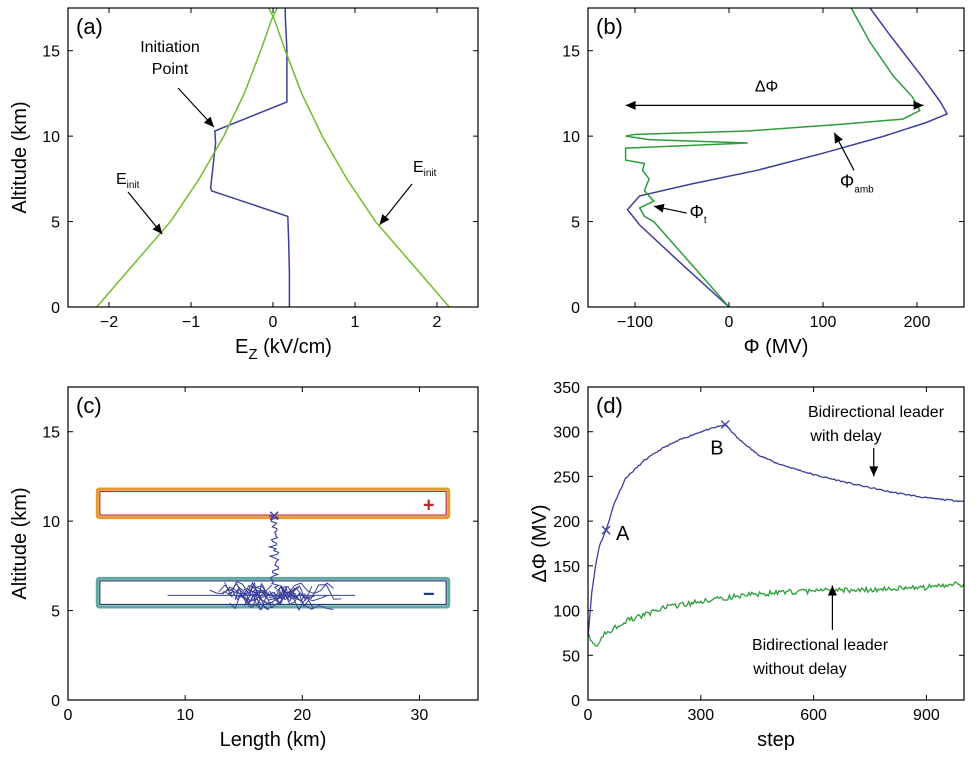 Image resolution: width=976 pixels, height=759 pixels. What do you see at coordinates (813, 715) in the screenshot?
I see `x-tick-label: 600` at bounding box center [813, 715].